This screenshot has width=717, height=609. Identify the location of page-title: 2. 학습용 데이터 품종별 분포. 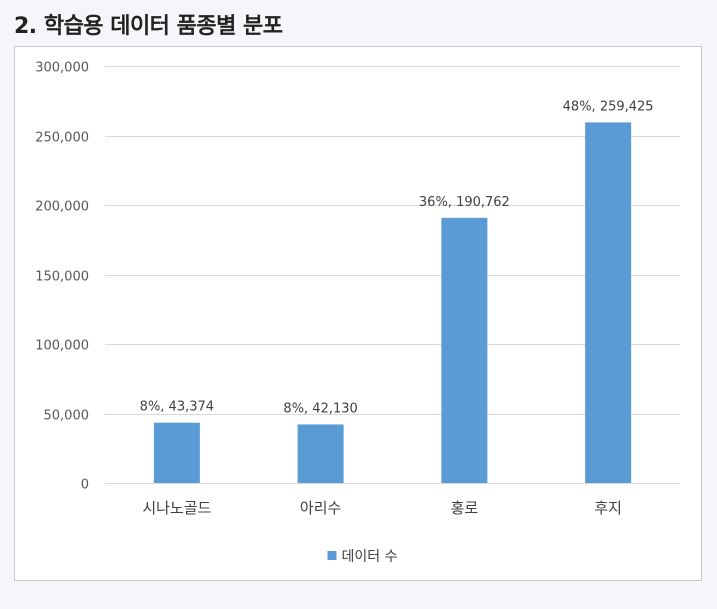
(148, 26).